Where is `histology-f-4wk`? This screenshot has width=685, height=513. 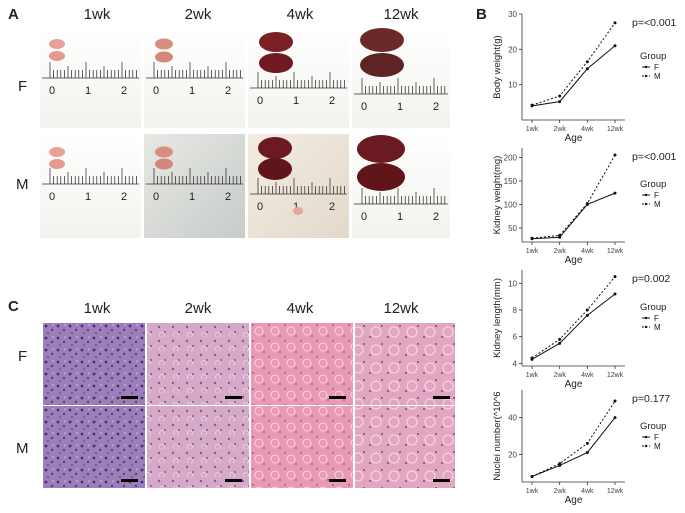
histology-f-4wk is located at coordinates (302, 364).